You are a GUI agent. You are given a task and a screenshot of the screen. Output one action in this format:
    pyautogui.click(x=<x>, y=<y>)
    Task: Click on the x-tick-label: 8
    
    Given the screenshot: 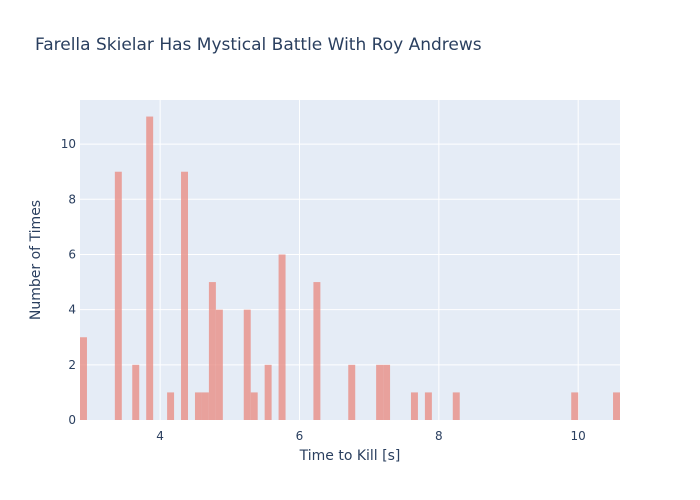 What is the action you would take?
    pyautogui.click(x=439, y=436)
    